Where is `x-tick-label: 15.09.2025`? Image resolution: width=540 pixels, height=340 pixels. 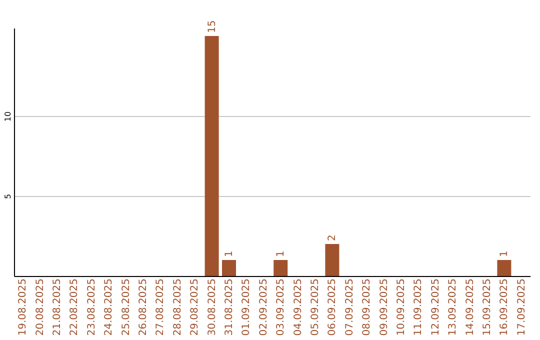
x-tick-label: 15.09.2025 is located at coordinates (487, 307).